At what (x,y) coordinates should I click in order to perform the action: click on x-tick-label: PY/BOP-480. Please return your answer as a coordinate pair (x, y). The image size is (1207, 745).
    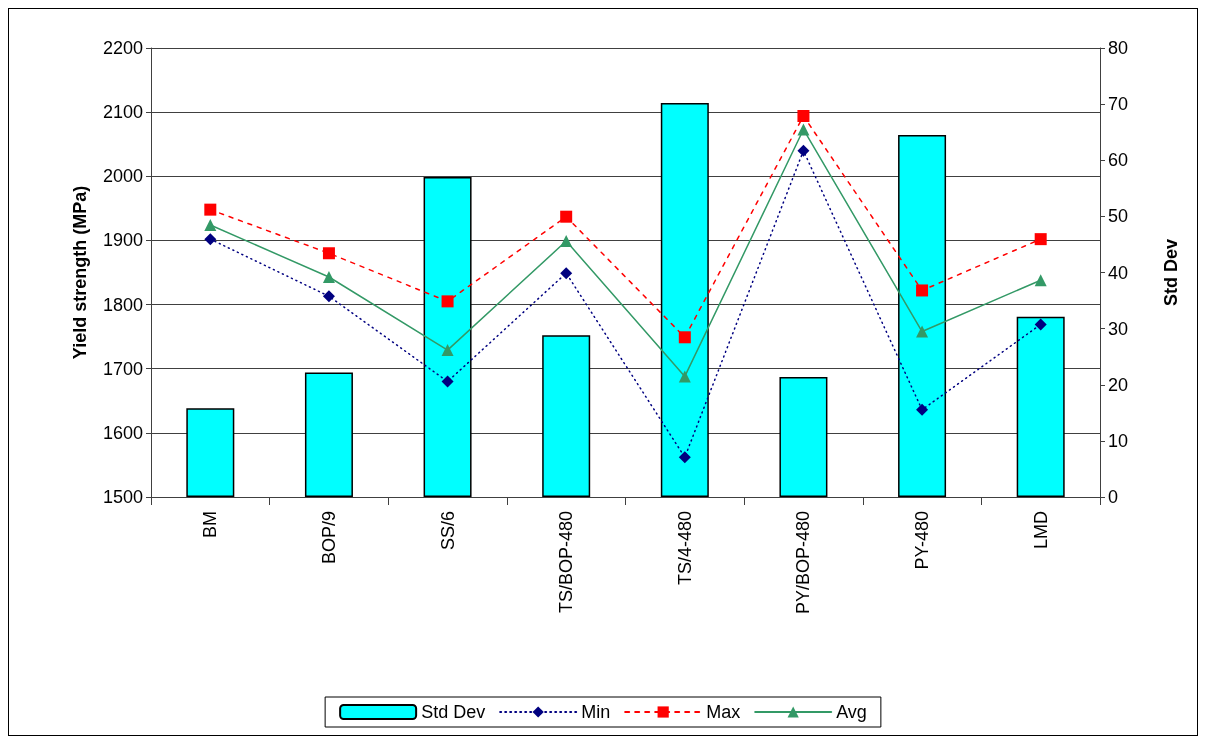
    Looking at the image, I should click on (803, 563).